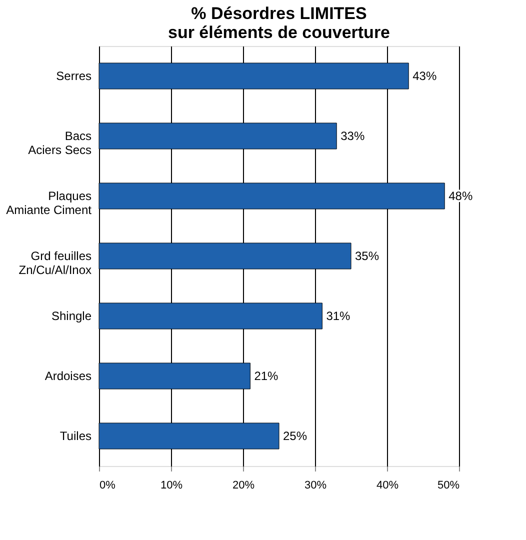 The image size is (526, 540). Describe the element at coordinates (60, 143) in the screenshot. I see `y-tick-label: Bacs Aciers Secs` at that location.